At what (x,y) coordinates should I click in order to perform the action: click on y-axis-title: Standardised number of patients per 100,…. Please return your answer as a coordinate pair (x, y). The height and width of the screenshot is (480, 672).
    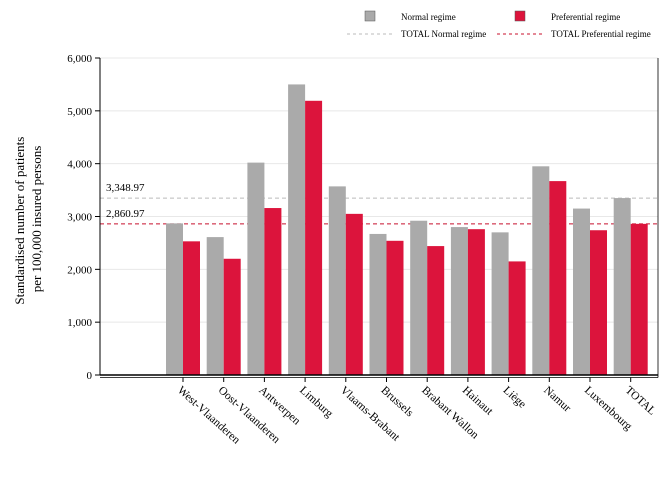
    Looking at the image, I should click on (28, 218).